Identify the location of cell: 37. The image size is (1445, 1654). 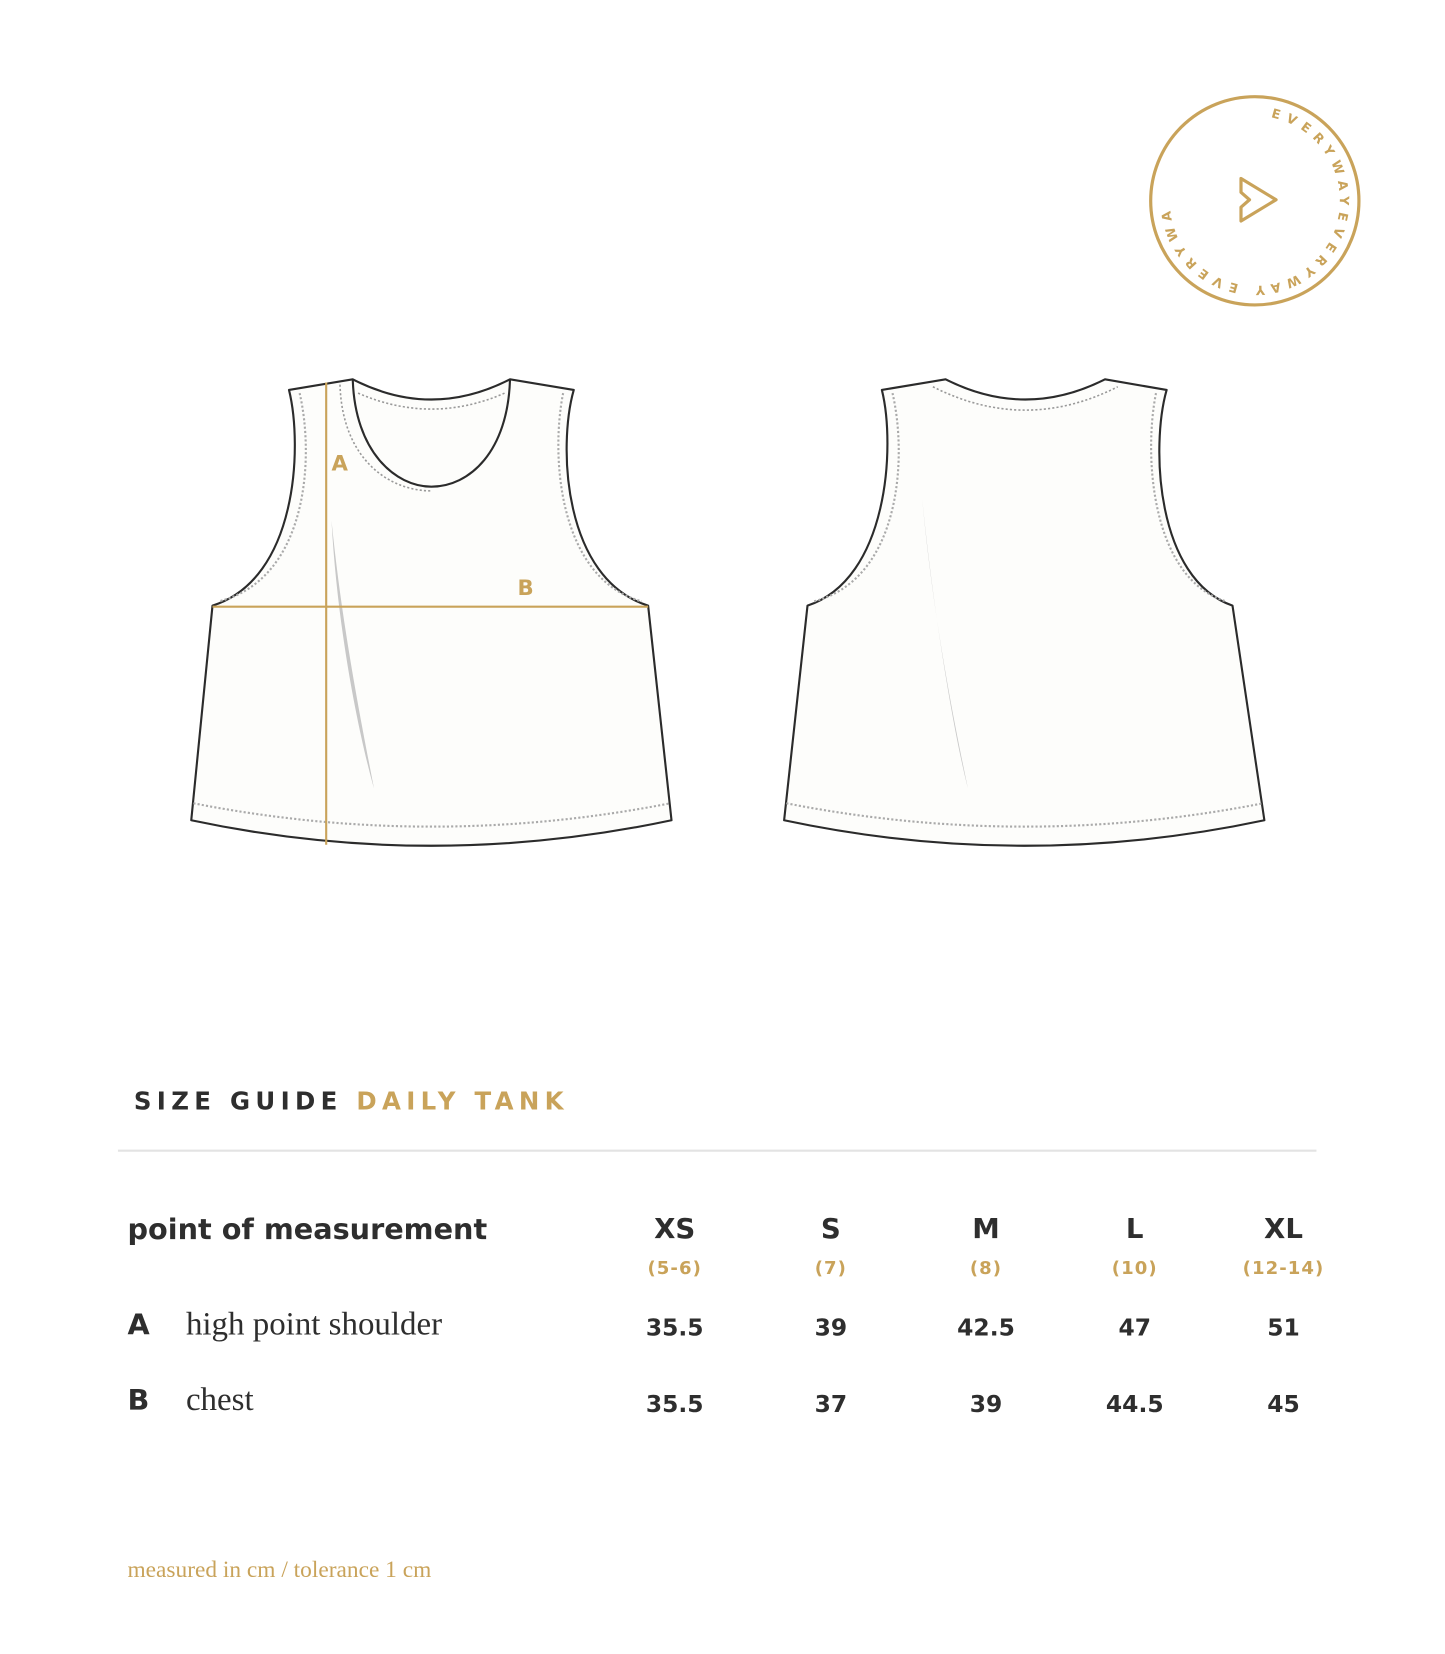
(831, 1405).